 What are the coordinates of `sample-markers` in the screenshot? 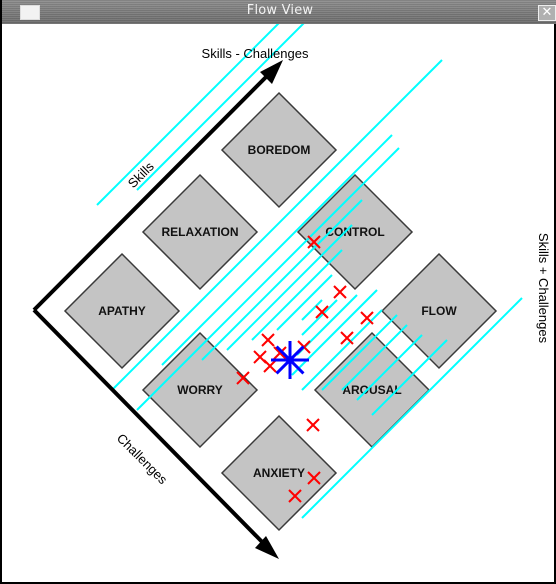 It's located at (305, 369).